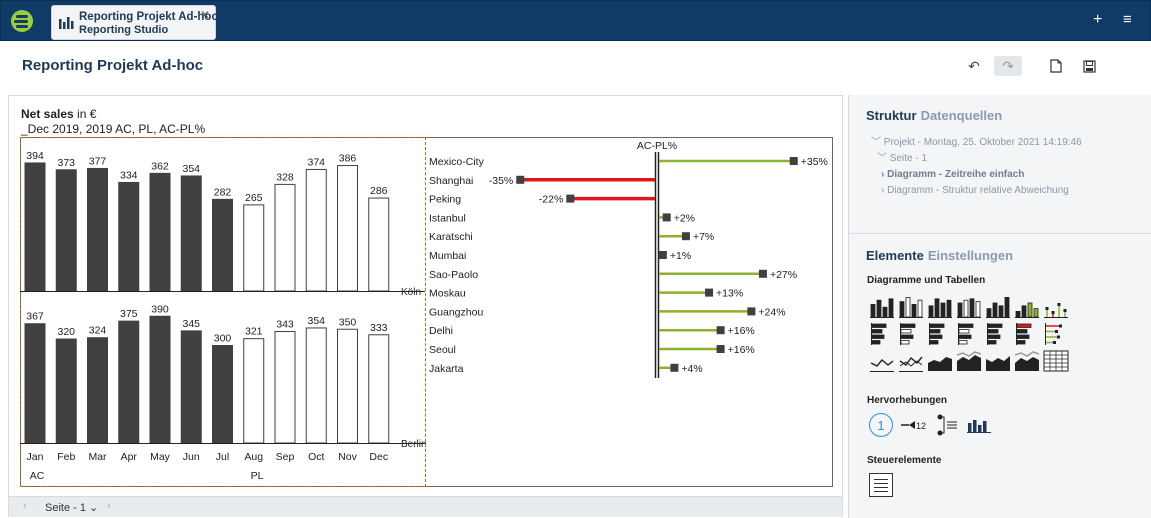  Describe the element at coordinates (347, 457) in the screenshot. I see `x-tick-nov: Nov` at that location.